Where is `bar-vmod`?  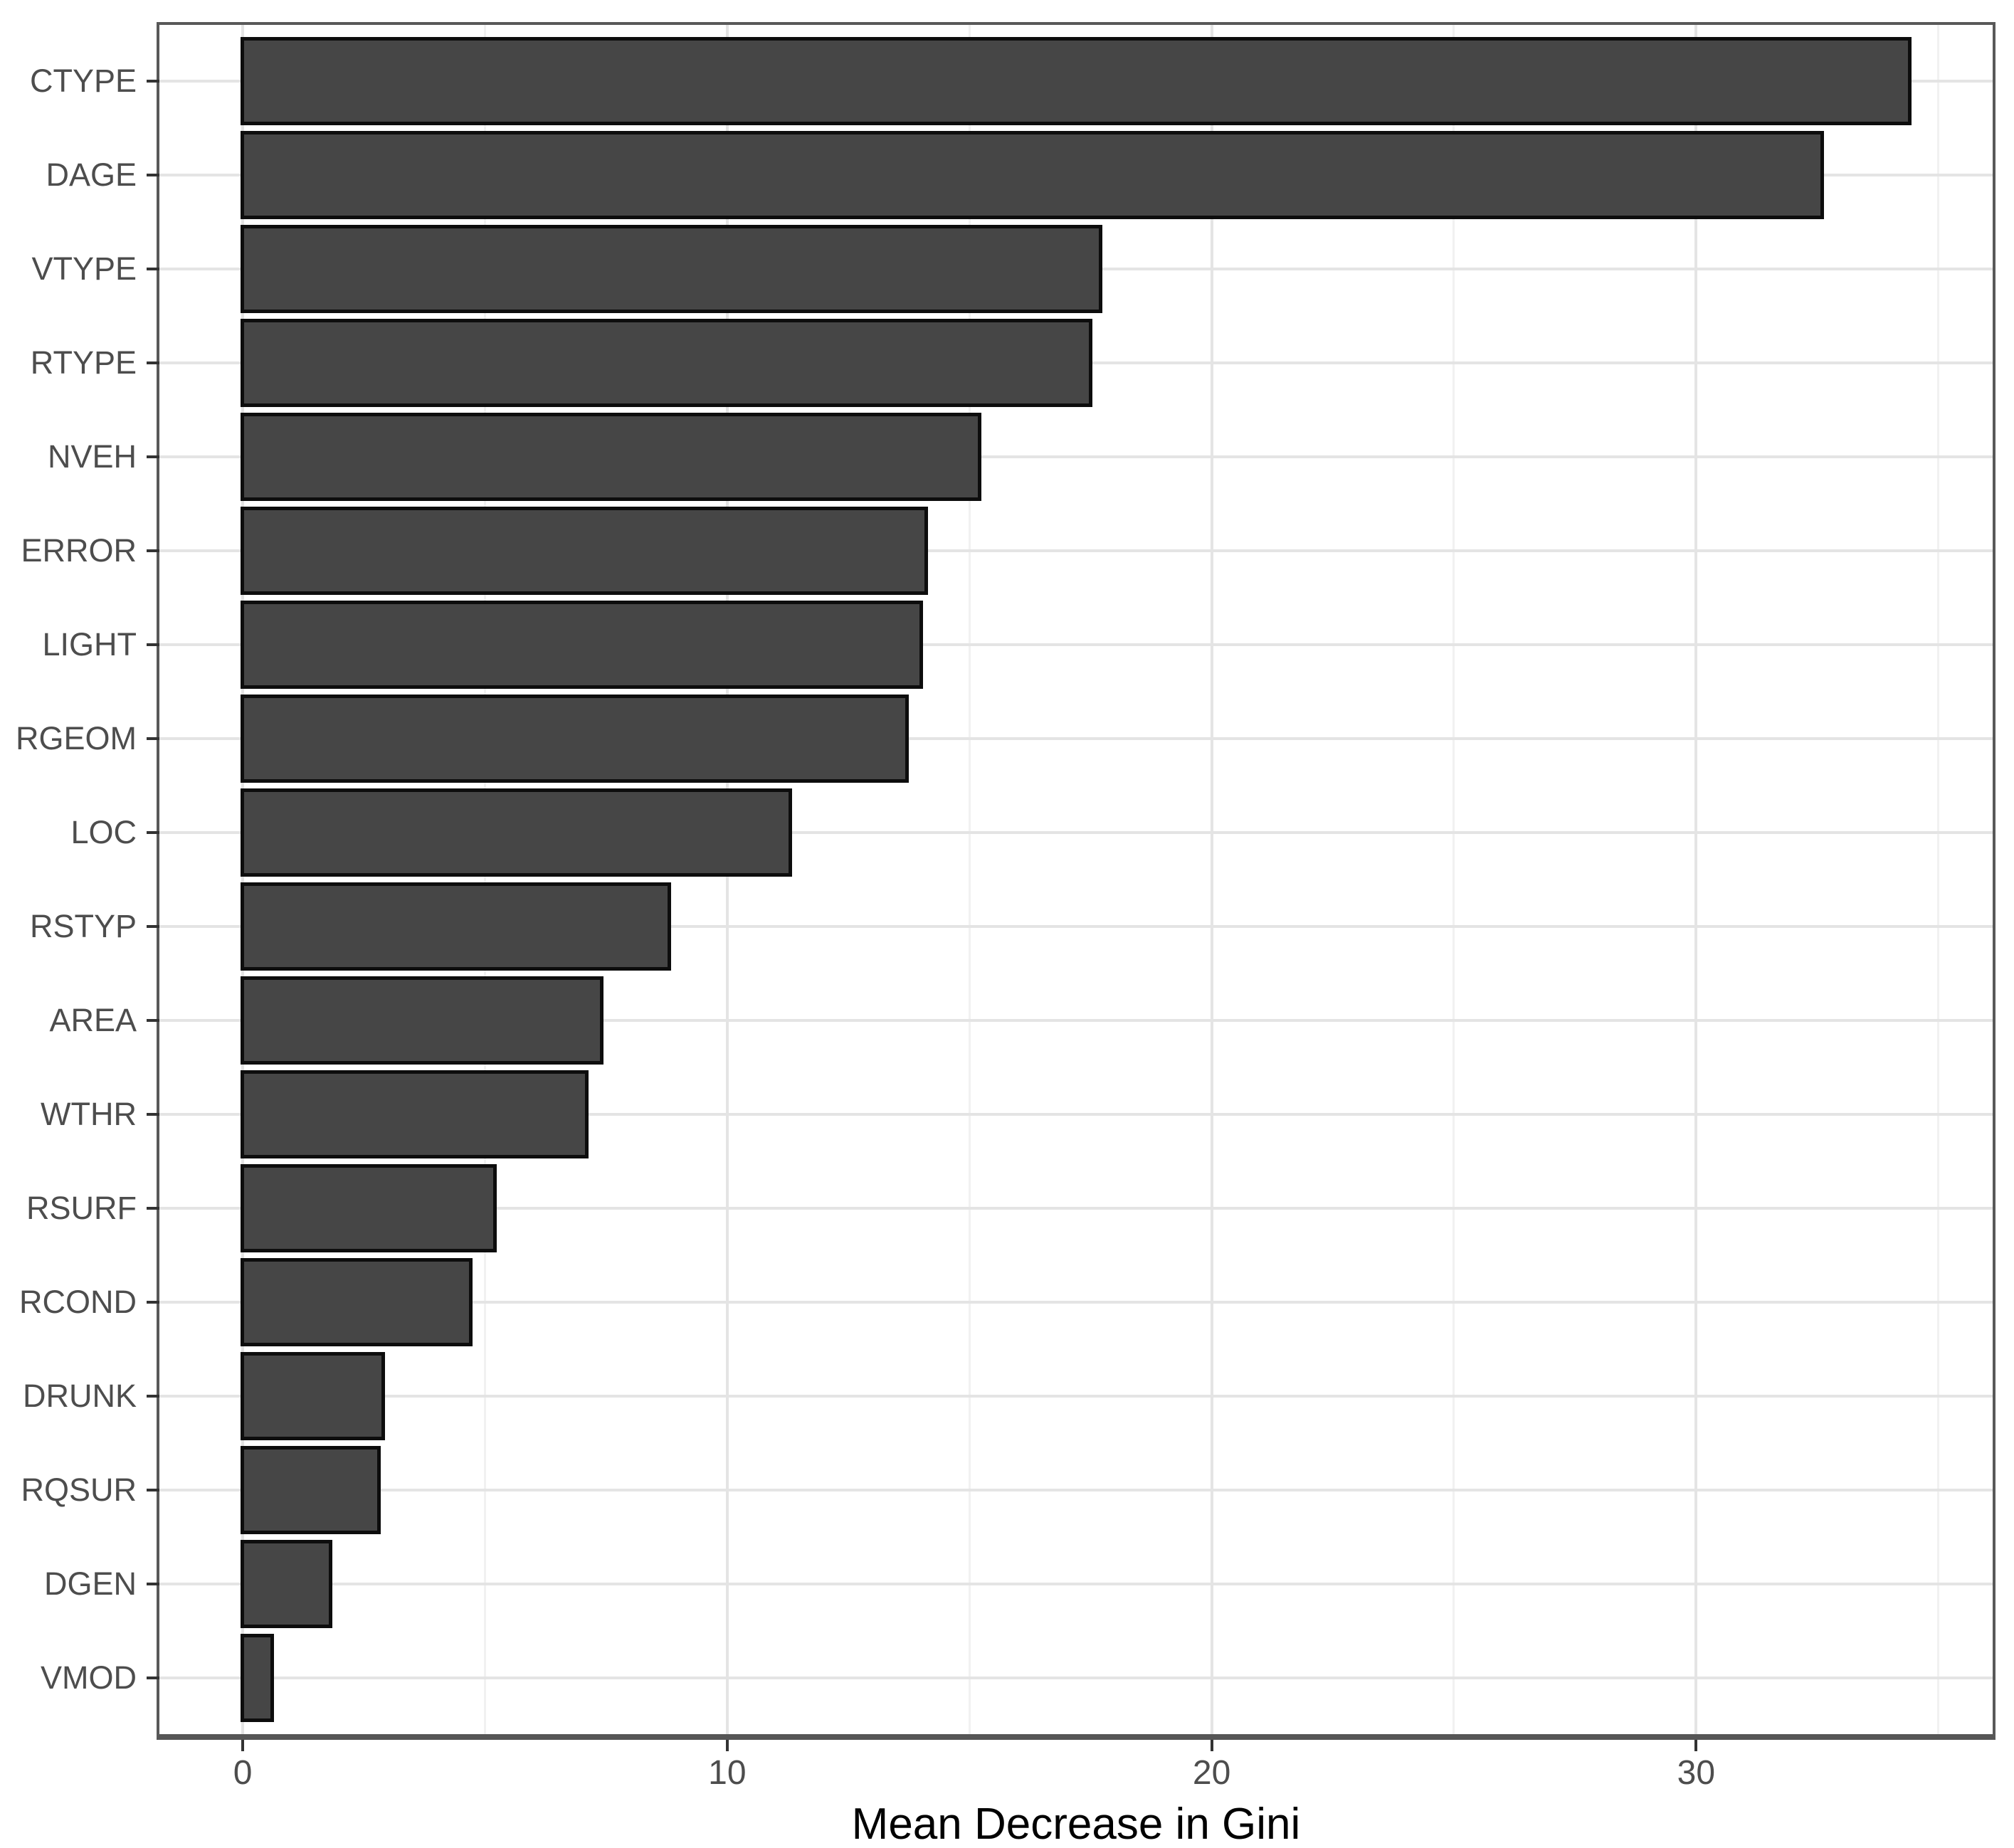 bar-vmod is located at coordinates (258, 1677).